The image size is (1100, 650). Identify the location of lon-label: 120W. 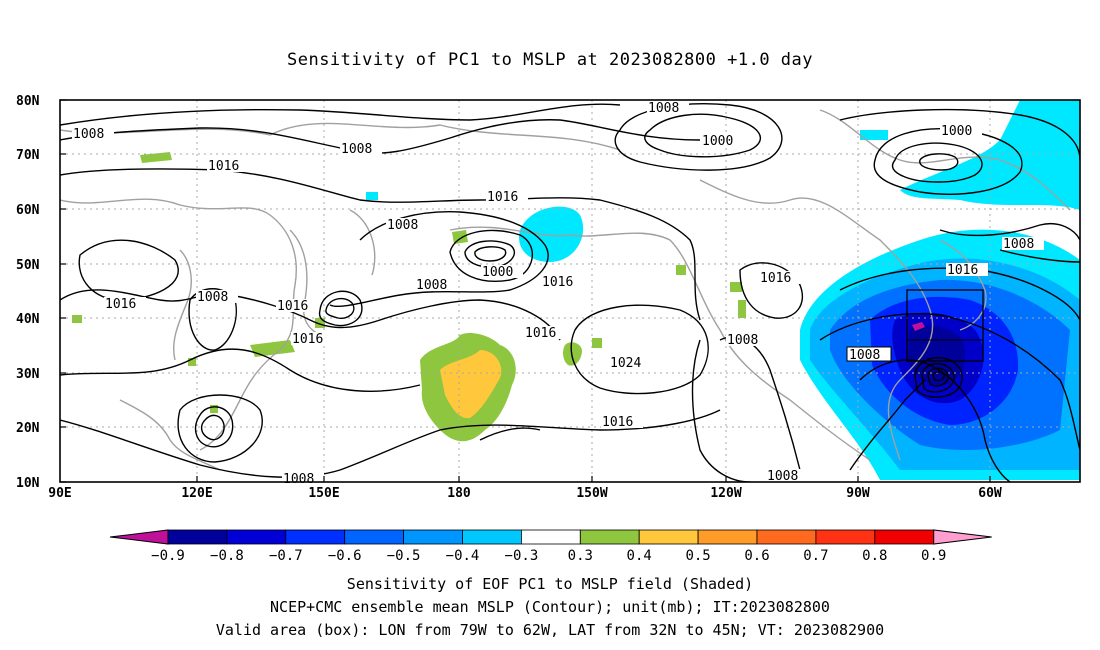
(725, 493).